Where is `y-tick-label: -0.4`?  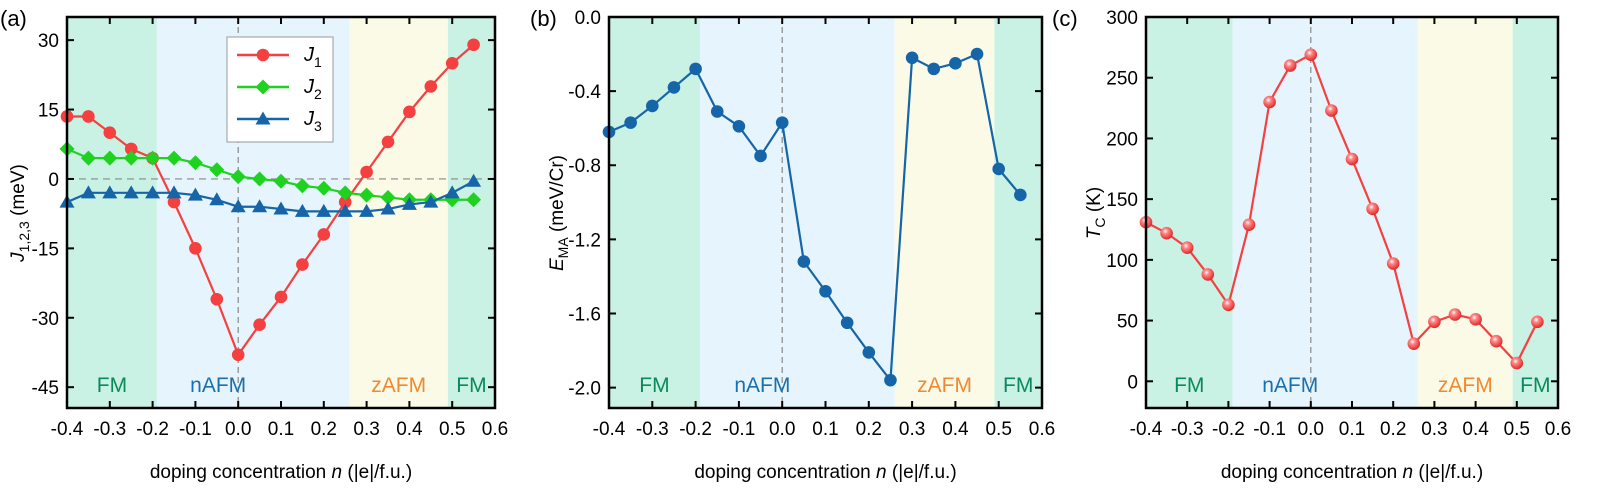
y-tick-label: -0.4 is located at coordinates (584, 92).